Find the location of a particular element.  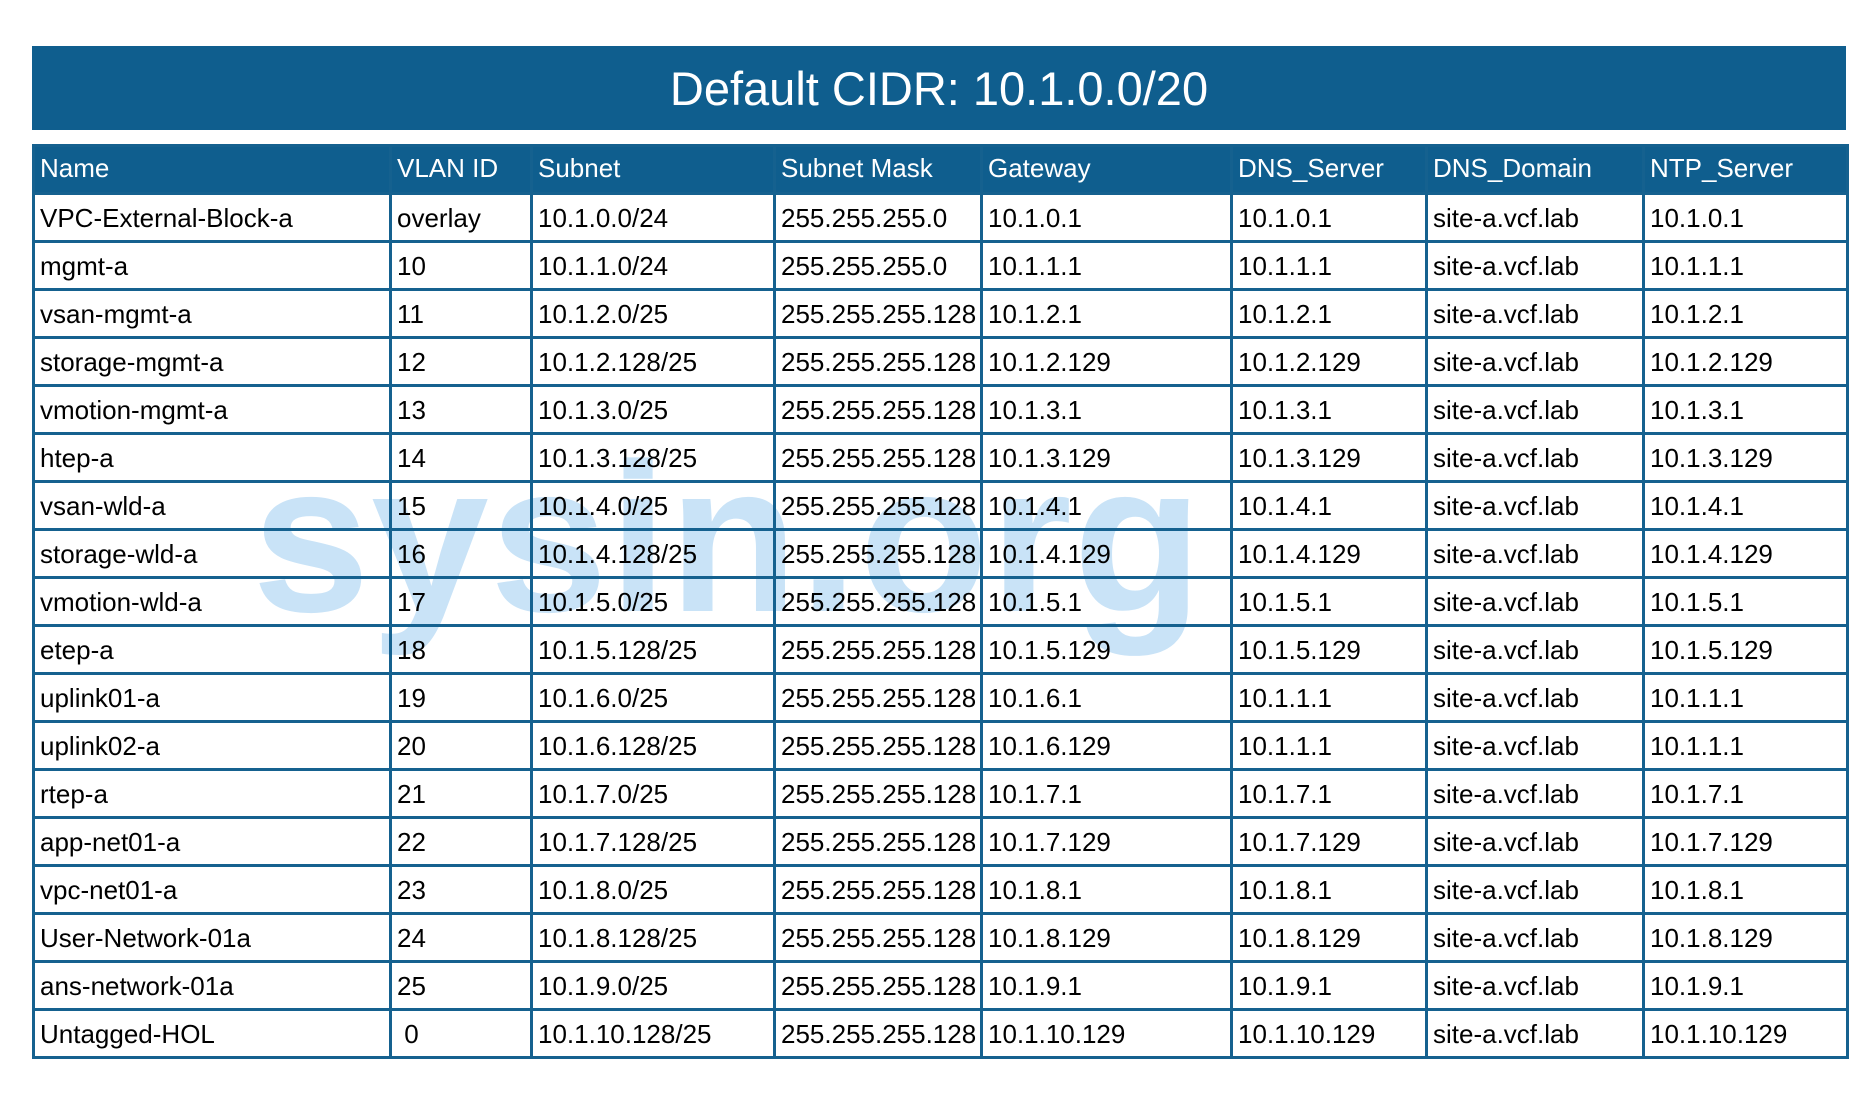

cell-name: vmotion-wld-a is located at coordinates (212, 601).